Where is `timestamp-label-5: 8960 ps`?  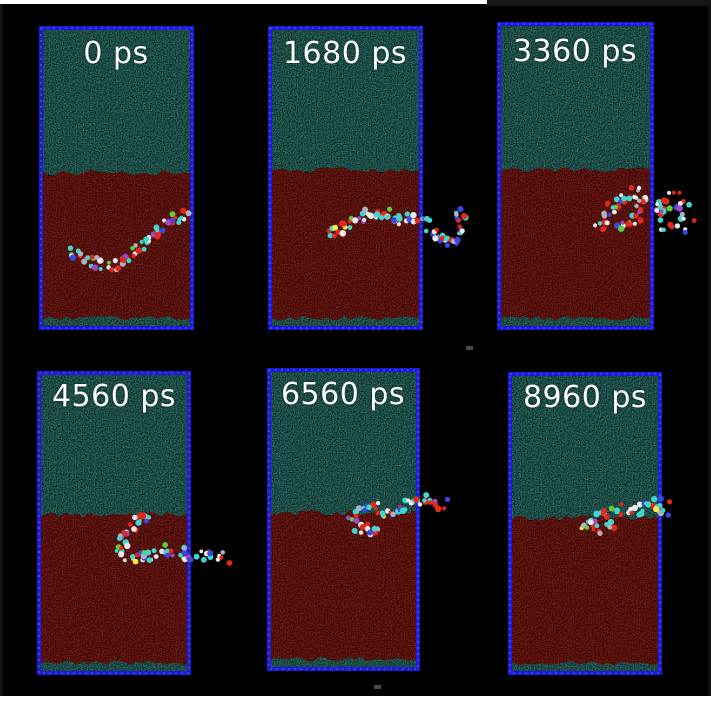 timestamp-label-5: 8960 ps is located at coordinates (585, 397).